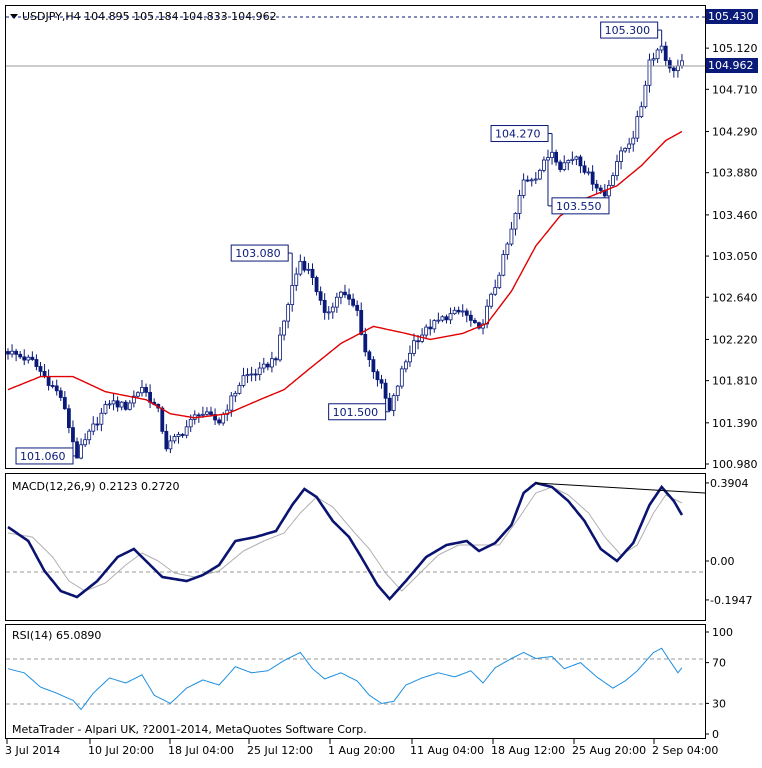 This screenshot has height=768, width=762. Describe the element at coordinates (735, 89) in the screenshot. I see `price-axis-tick-label: 104.710` at that location.